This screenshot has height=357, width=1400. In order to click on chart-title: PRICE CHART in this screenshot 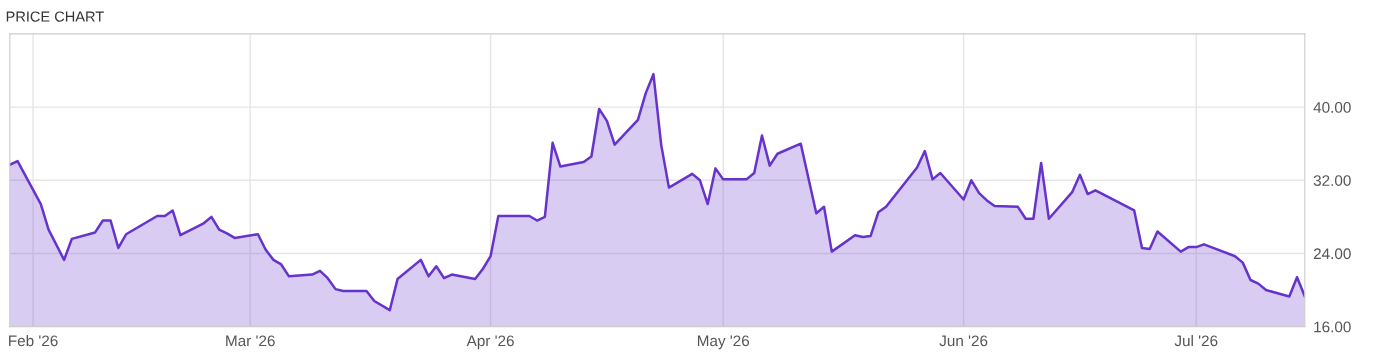, I will do `click(55, 16)`.